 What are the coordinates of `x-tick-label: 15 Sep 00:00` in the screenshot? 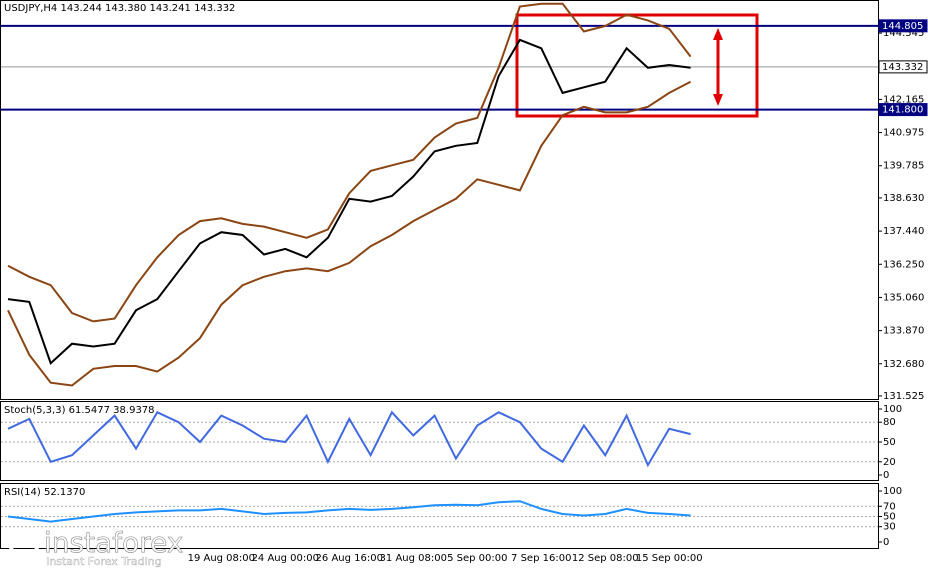 It's located at (669, 558).